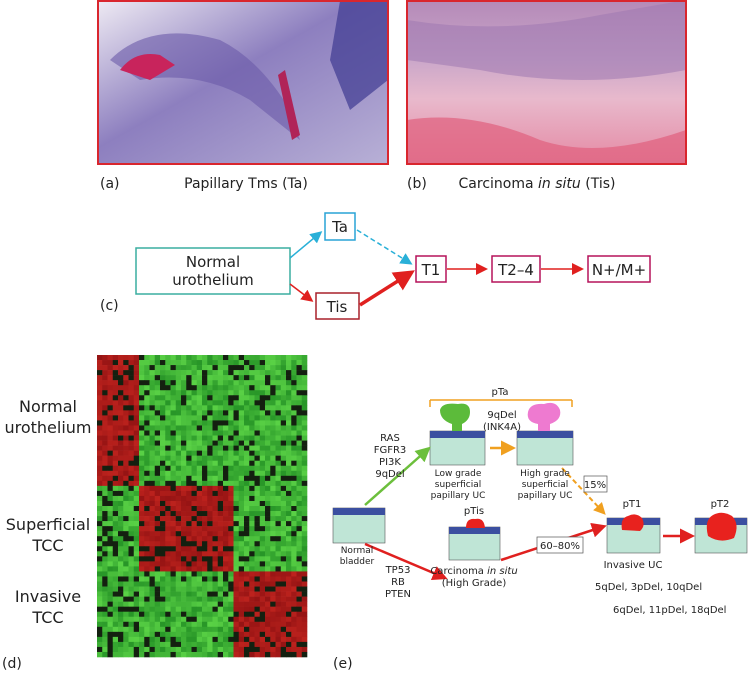 The image size is (749, 679). What do you see at coordinates (398, 594) in the screenshot?
I see `gene-label: PTEN` at bounding box center [398, 594].